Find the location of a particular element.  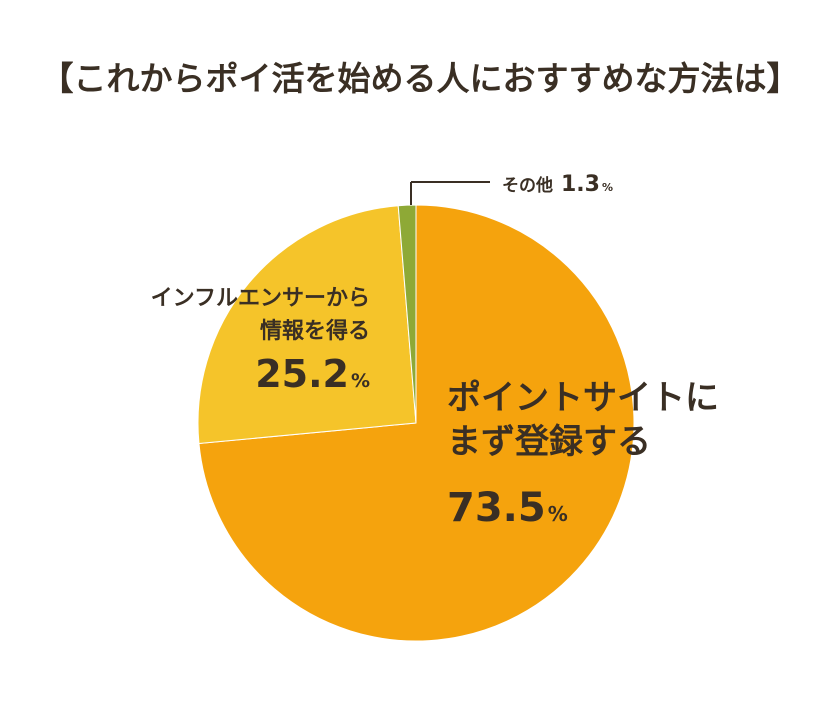

slice-label-influencer-line2: 情報を得る is located at coordinates (314, 331).